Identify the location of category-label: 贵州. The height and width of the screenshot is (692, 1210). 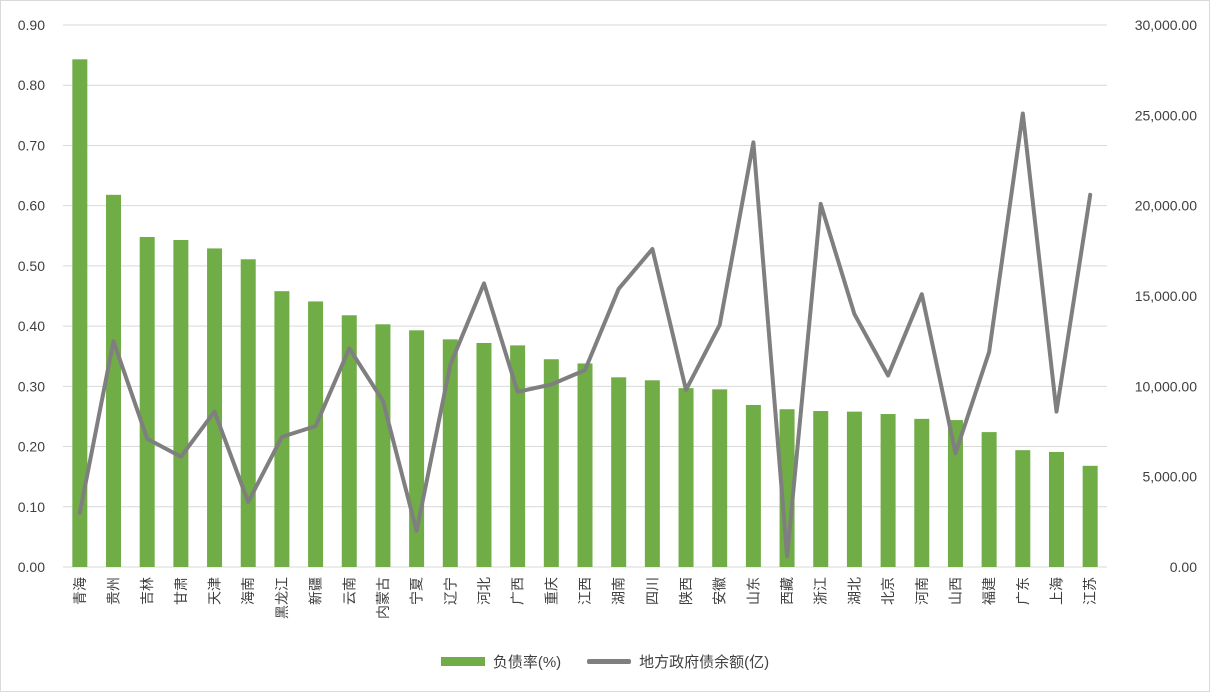
(114, 591).